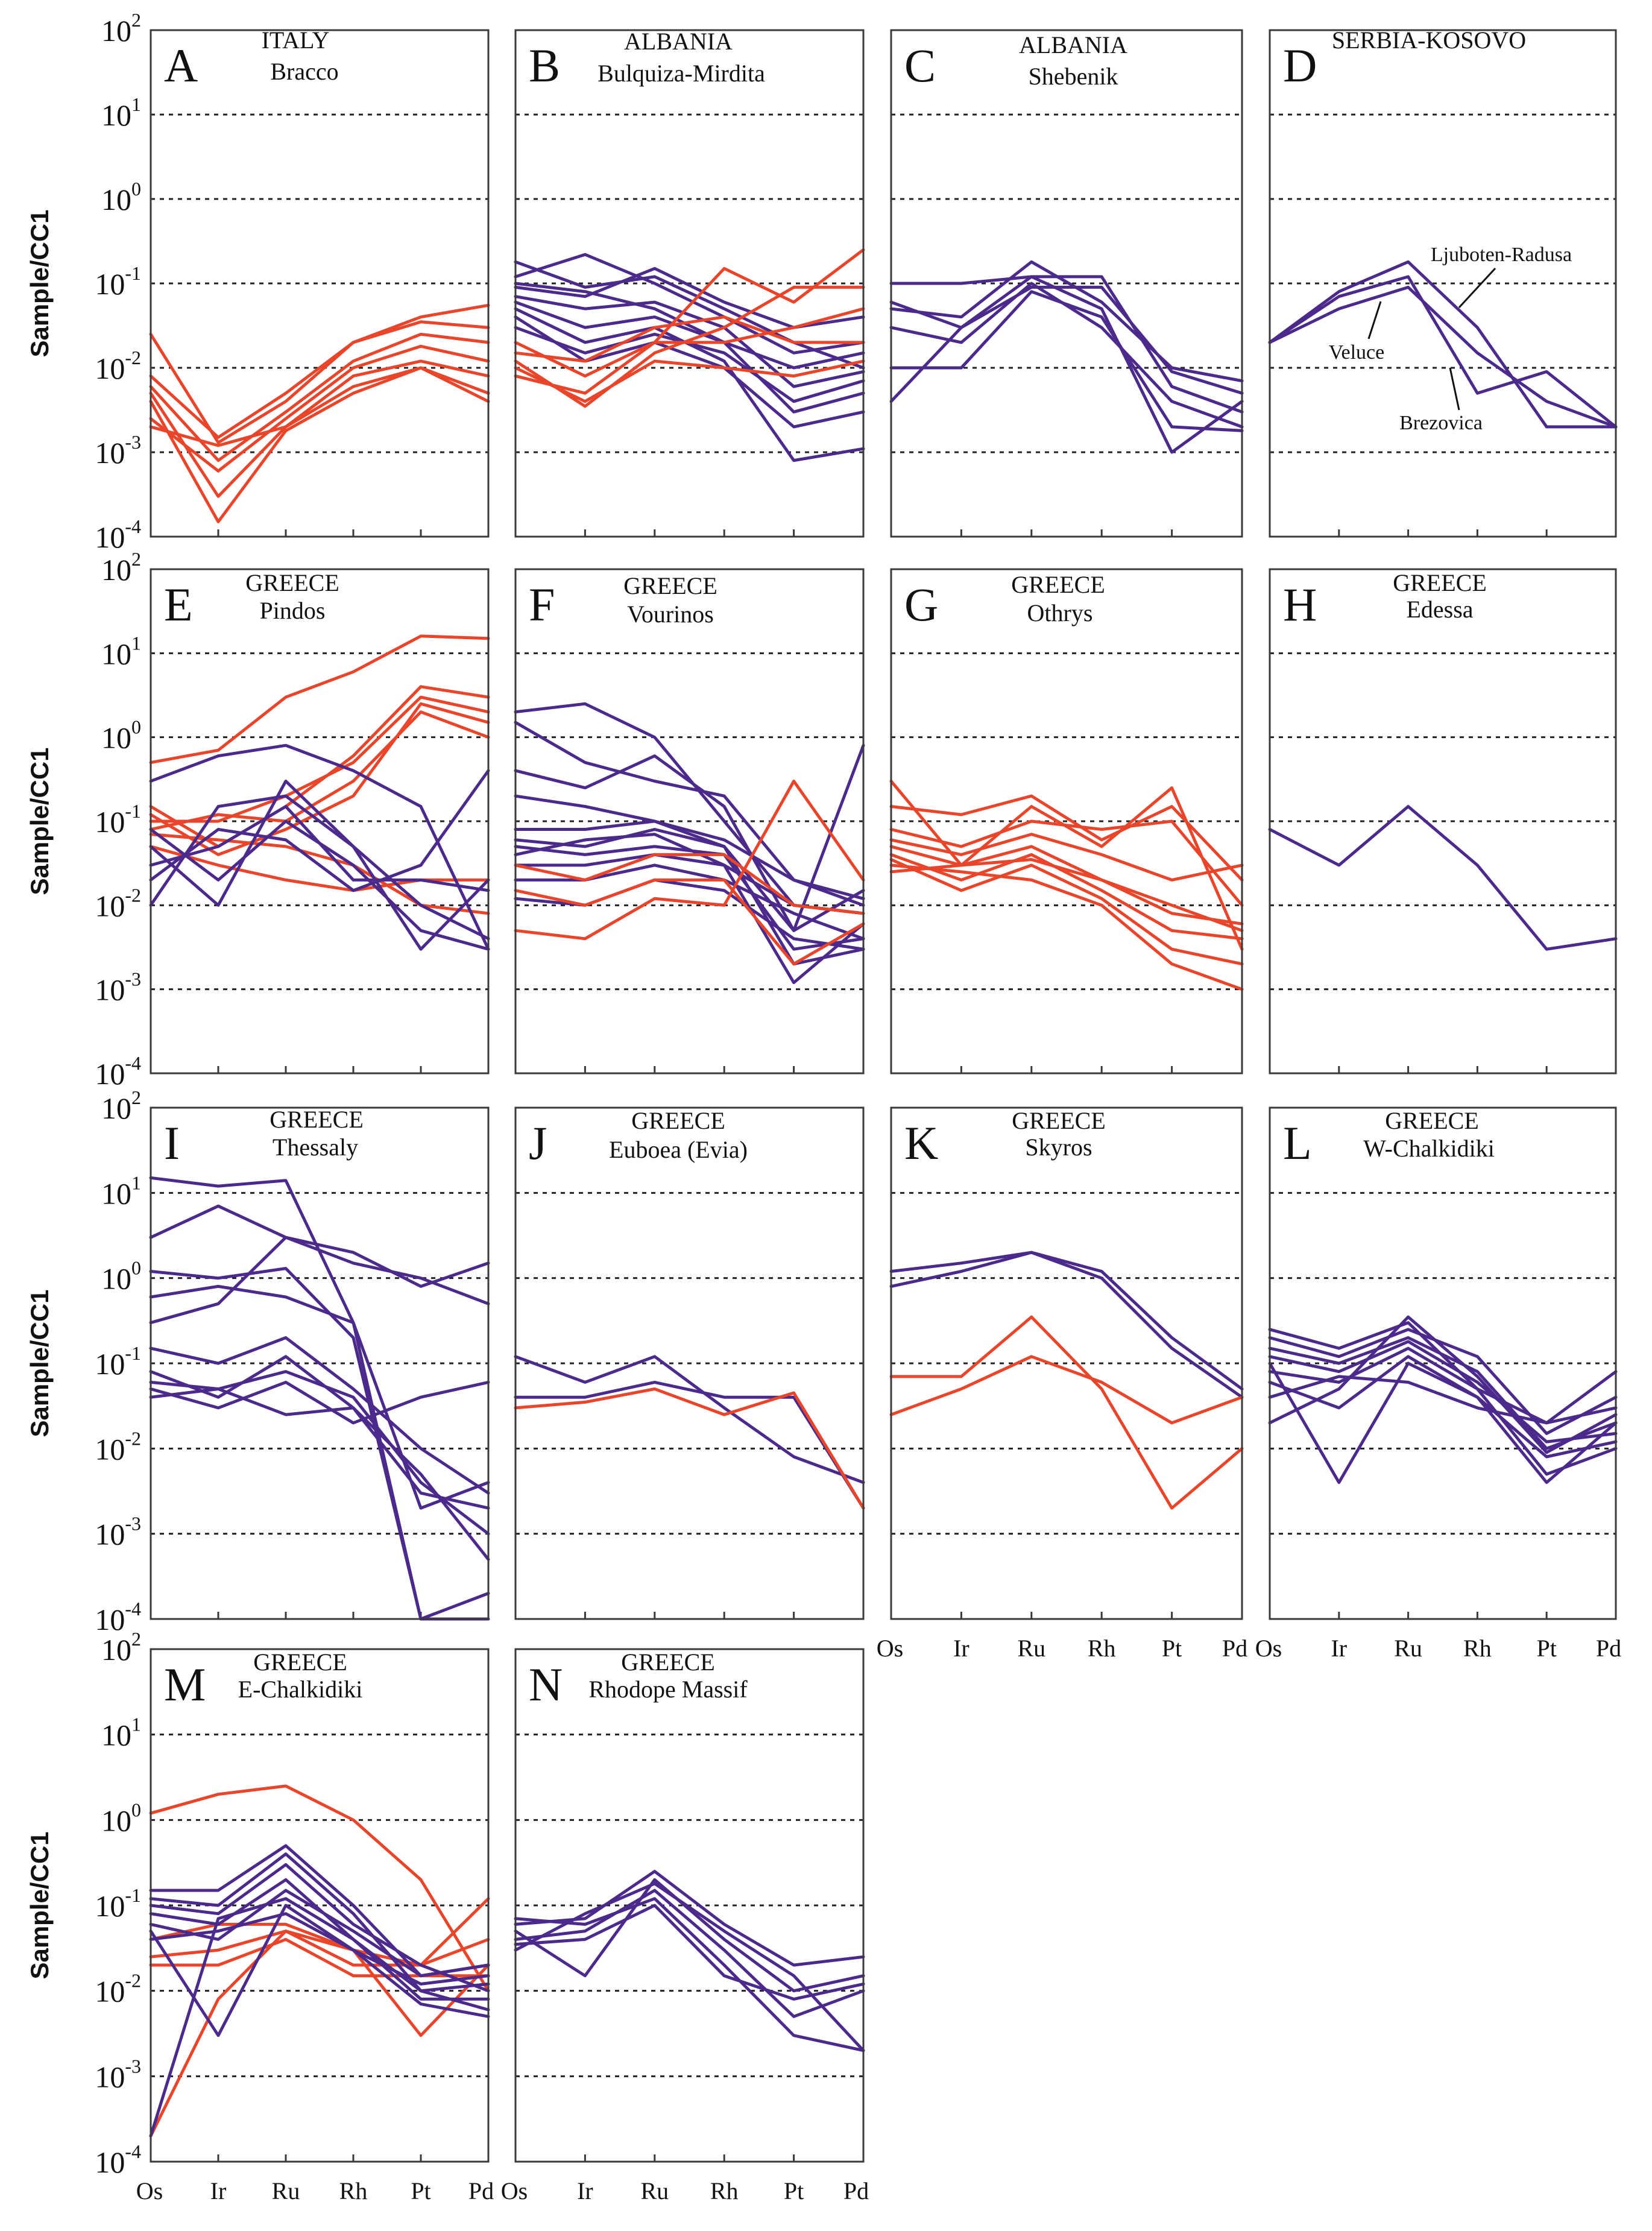 The height and width of the screenshot is (2231, 1652). I want to click on panel-country: ALBANIA, so click(678, 41).